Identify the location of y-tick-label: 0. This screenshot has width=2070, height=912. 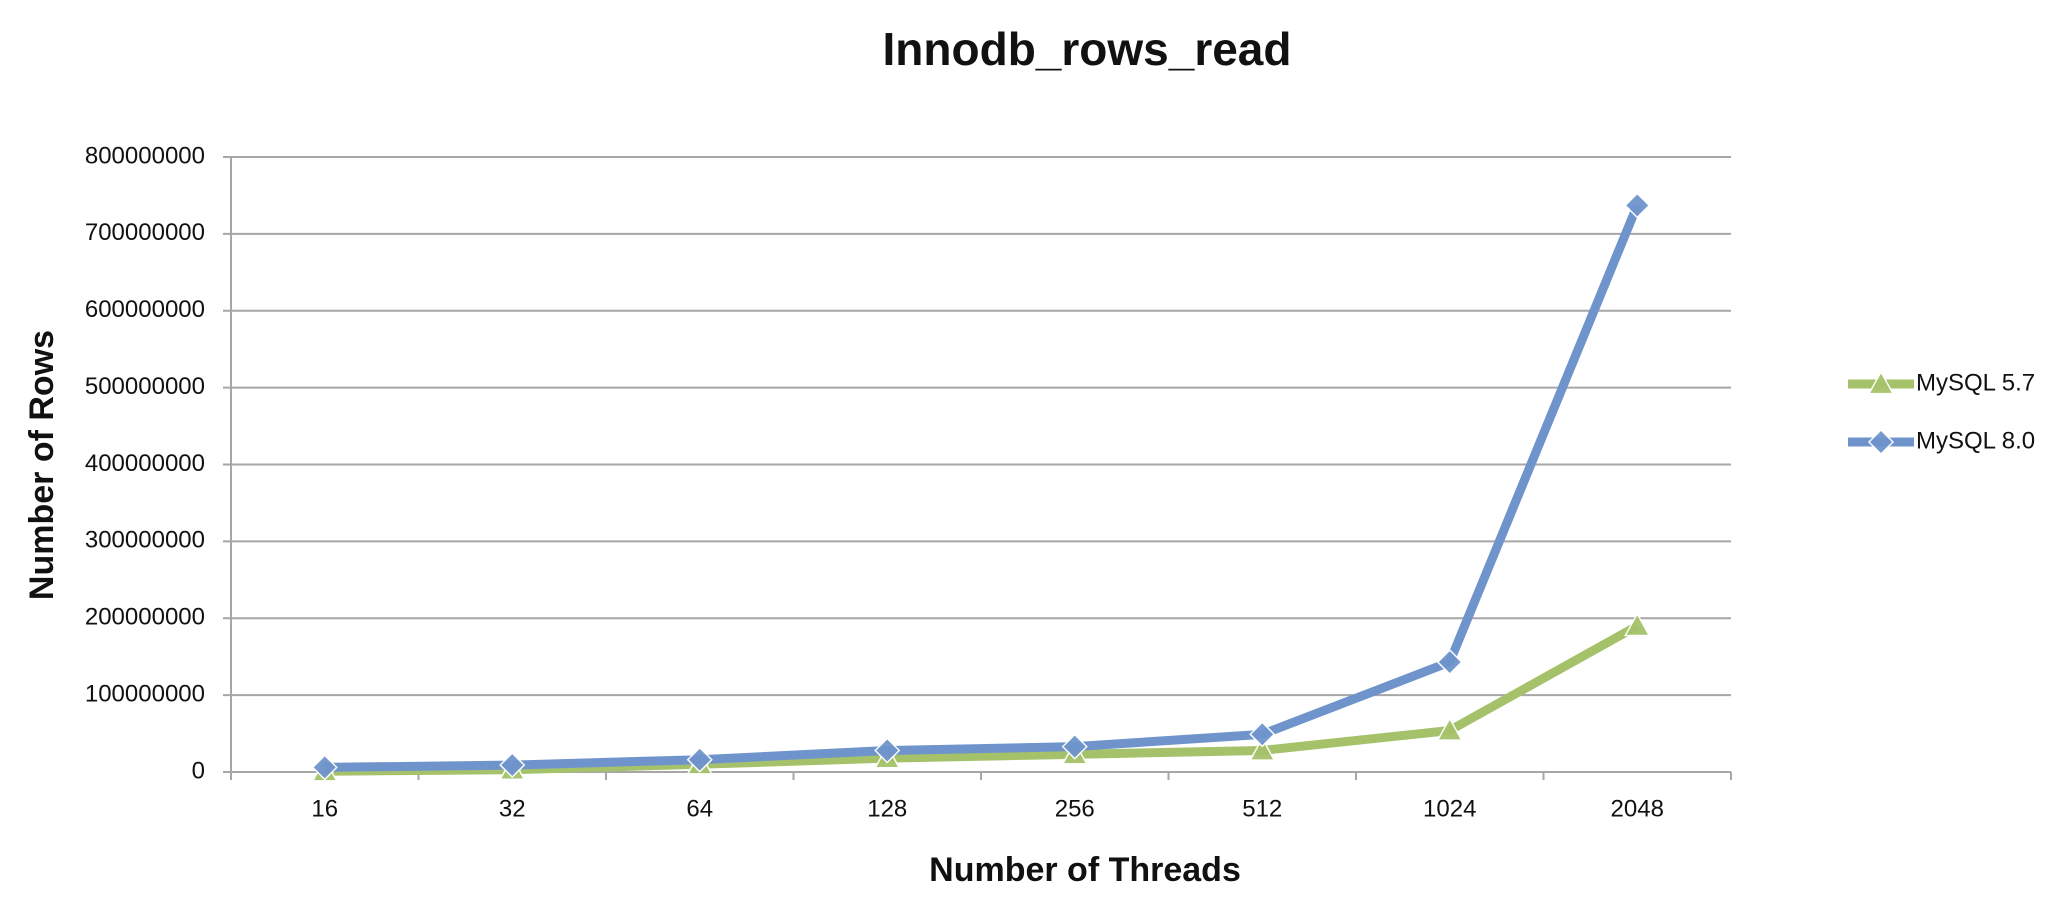
(198, 770).